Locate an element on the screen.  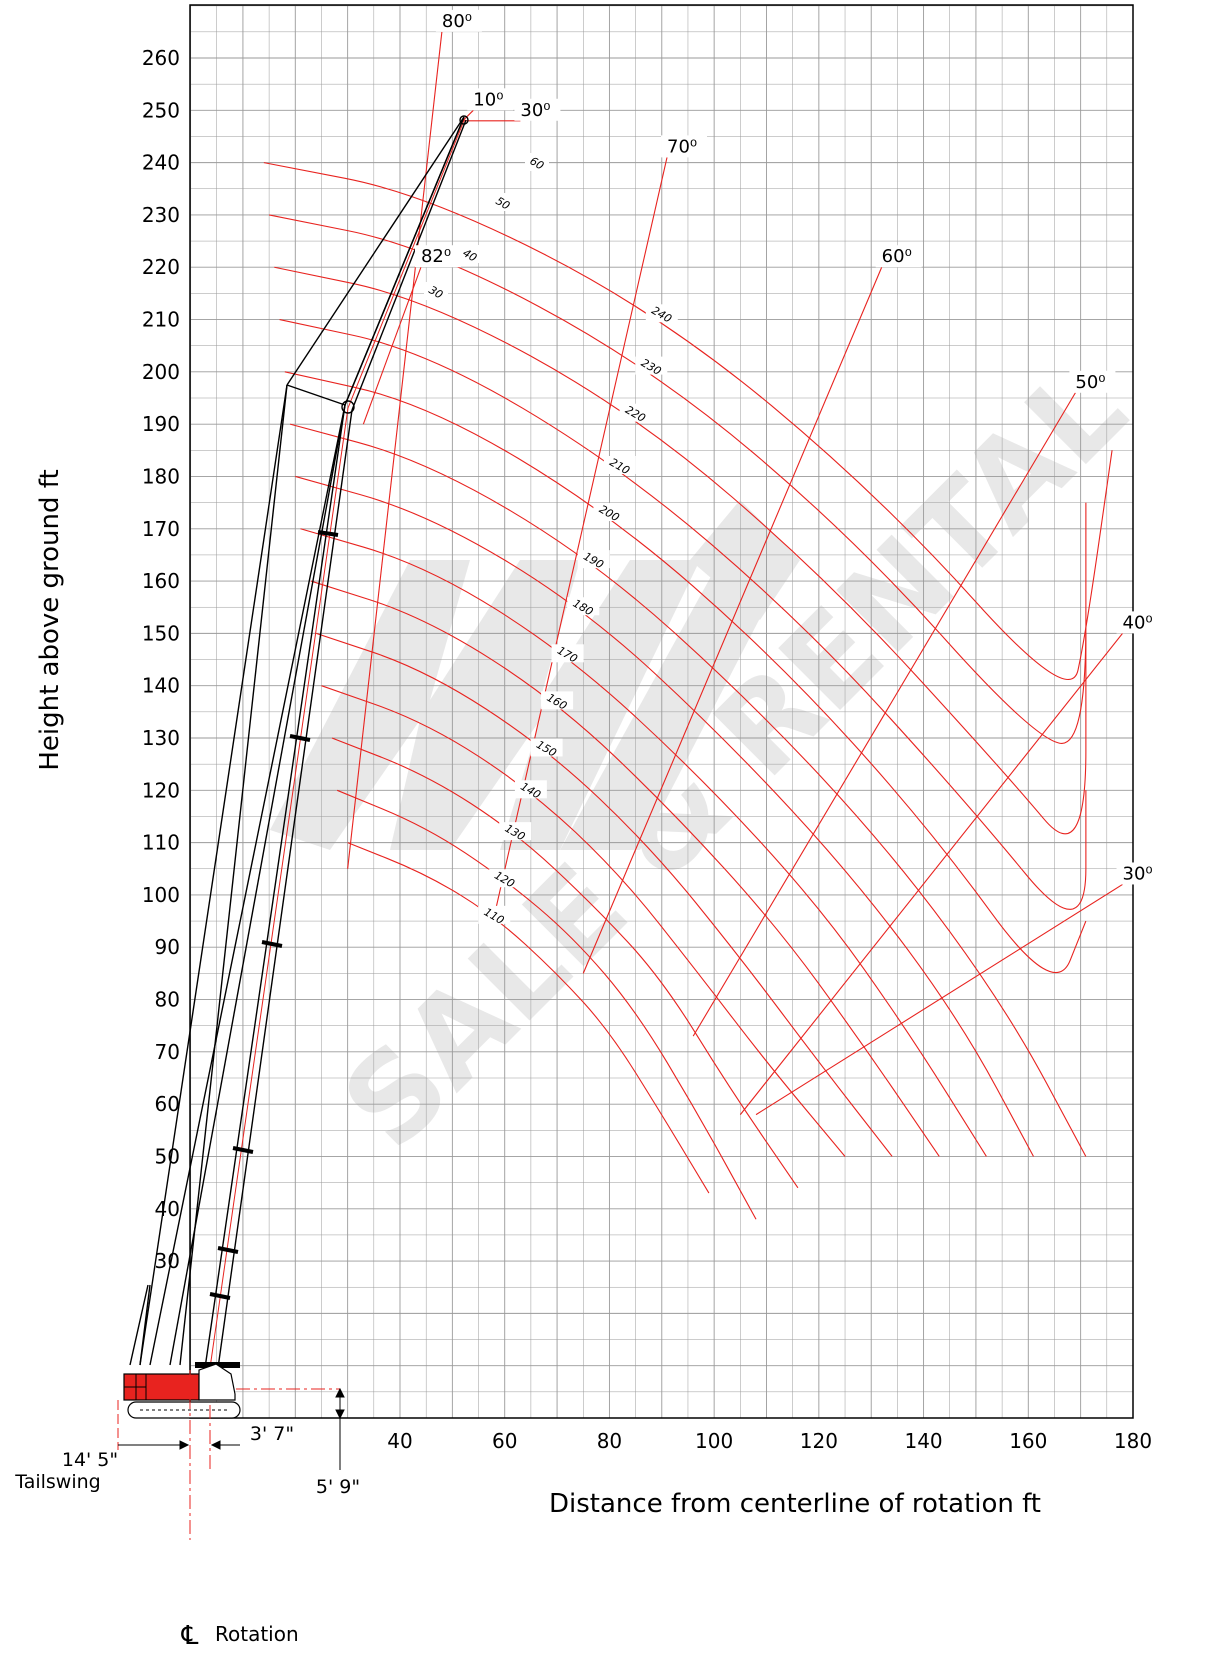
x-tick-label: 160 is located at coordinates (1028, 1441).